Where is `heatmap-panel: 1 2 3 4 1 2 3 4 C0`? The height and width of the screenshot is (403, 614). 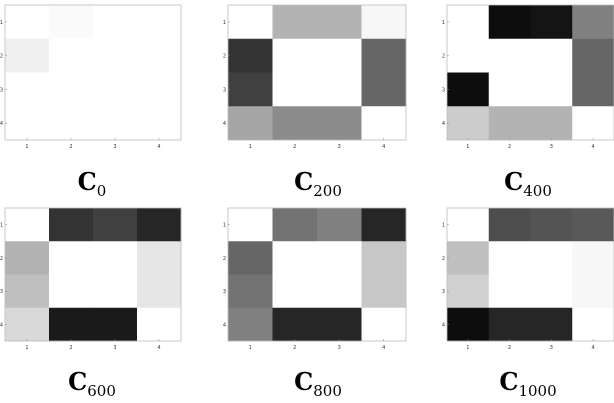 heatmap-panel: 1 2 3 4 1 2 3 4 C0 is located at coordinates (91, 102).